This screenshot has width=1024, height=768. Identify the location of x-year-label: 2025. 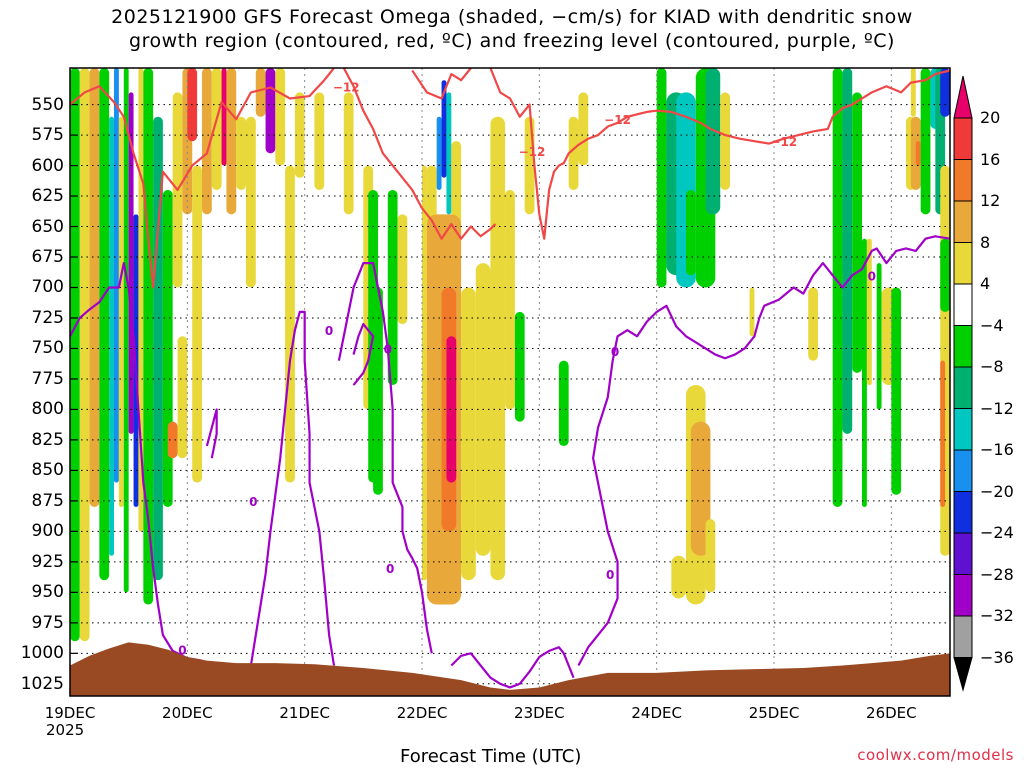
(65, 730).